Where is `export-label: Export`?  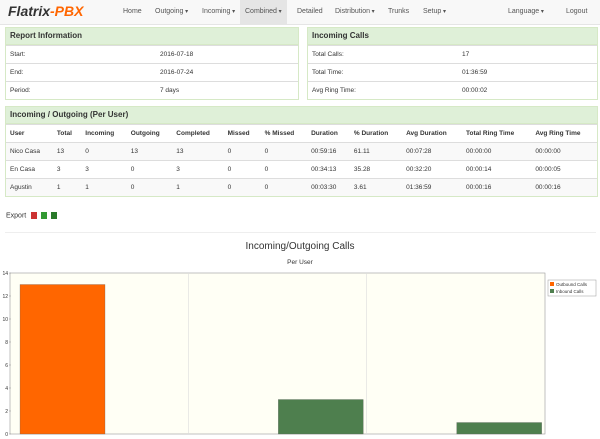
export-label: Export is located at coordinates (16, 216).